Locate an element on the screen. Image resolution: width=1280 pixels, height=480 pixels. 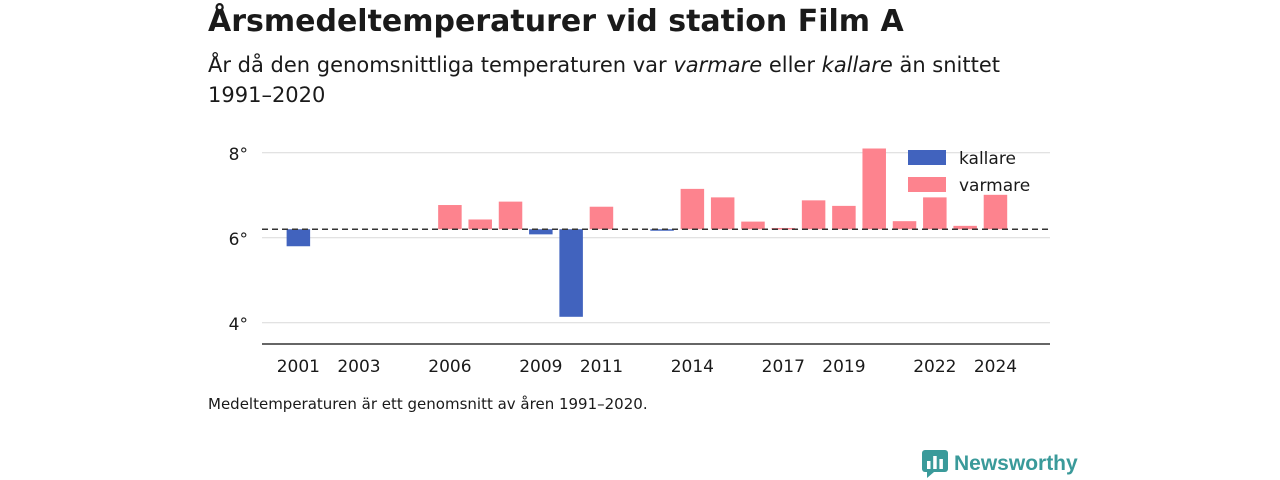
brand-logo: Newsworthy is located at coordinates (1000, 464).